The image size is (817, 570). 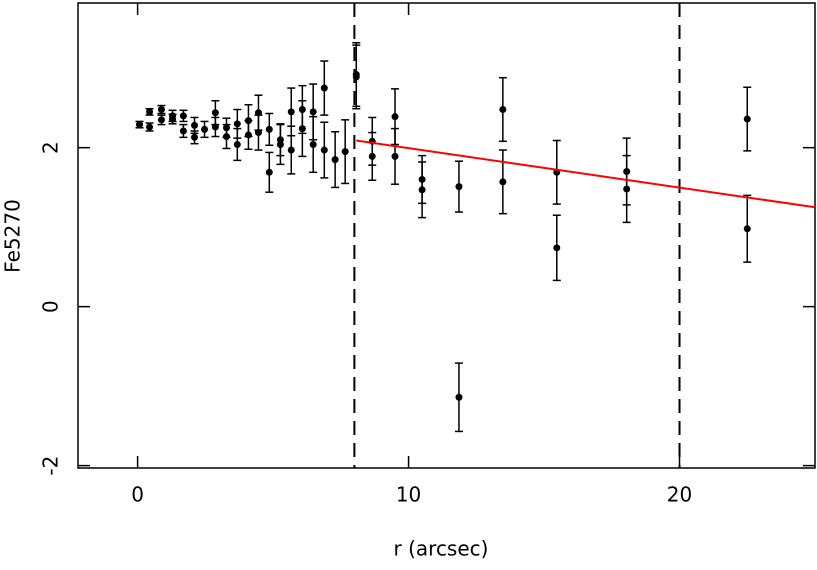 I want to click on x-tick-label: 20, so click(x=679, y=495).